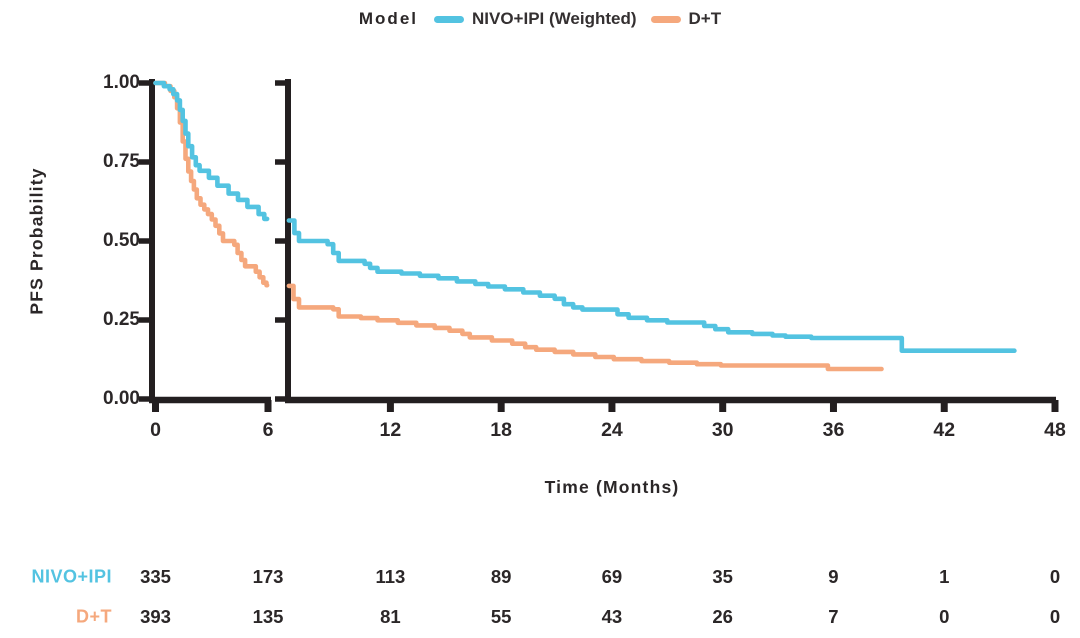  What do you see at coordinates (155, 576) in the screenshot?
I see `risk-count: 335` at bounding box center [155, 576].